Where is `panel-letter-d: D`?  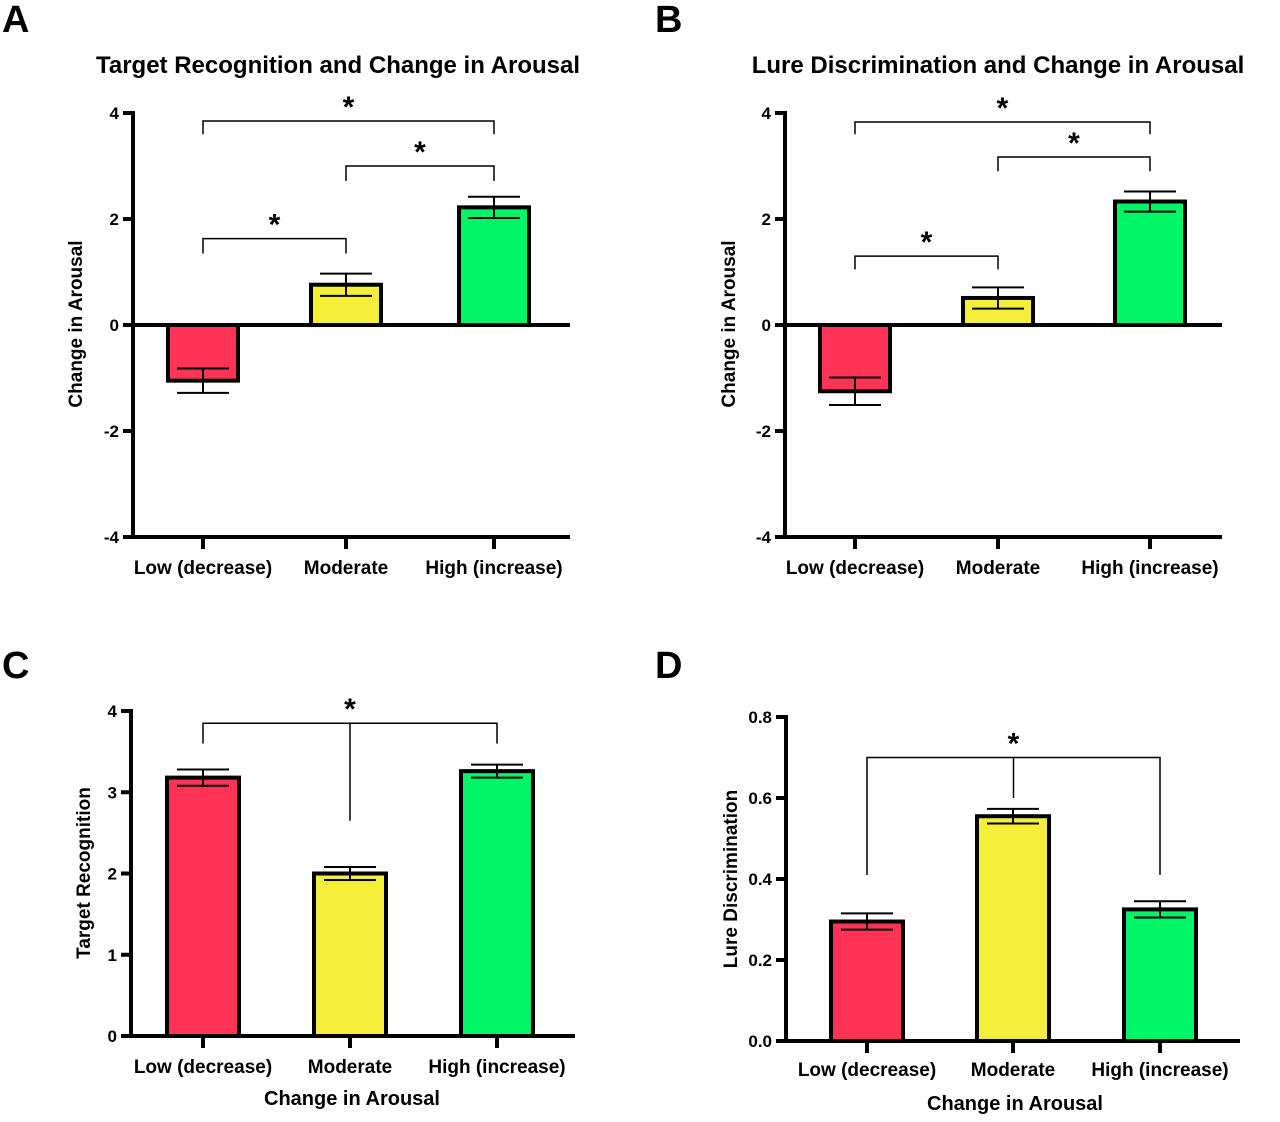
panel-letter-d: D is located at coordinates (668, 666).